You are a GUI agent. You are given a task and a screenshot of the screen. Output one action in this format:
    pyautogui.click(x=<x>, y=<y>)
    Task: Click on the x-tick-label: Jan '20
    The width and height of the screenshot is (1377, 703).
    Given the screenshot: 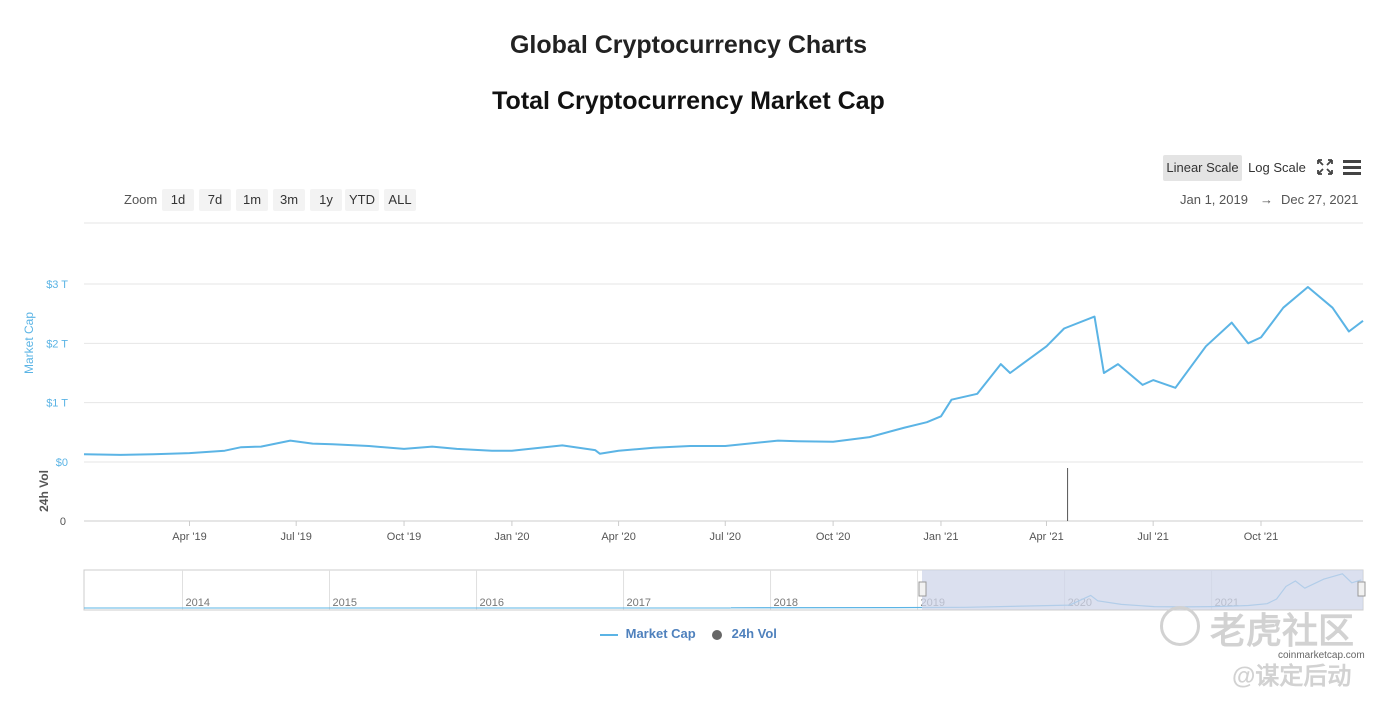 What is the action you would take?
    pyautogui.click(x=511, y=537)
    